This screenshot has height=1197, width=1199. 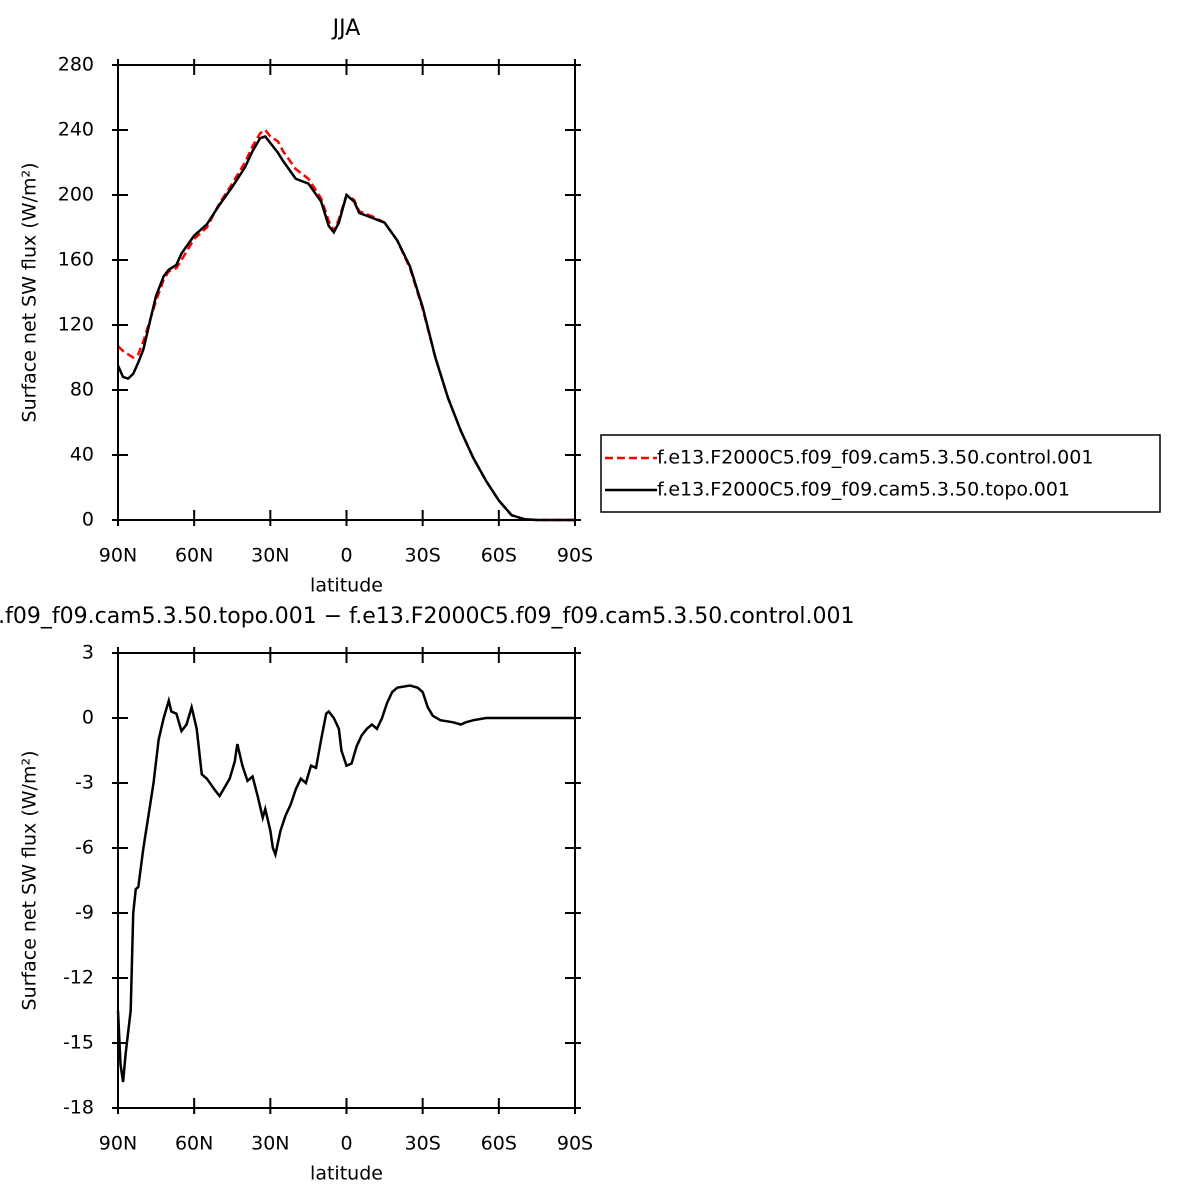 What do you see at coordinates (76, 65) in the screenshot?
I see `y-tick-label: 280` at bounding box center [76, 65].